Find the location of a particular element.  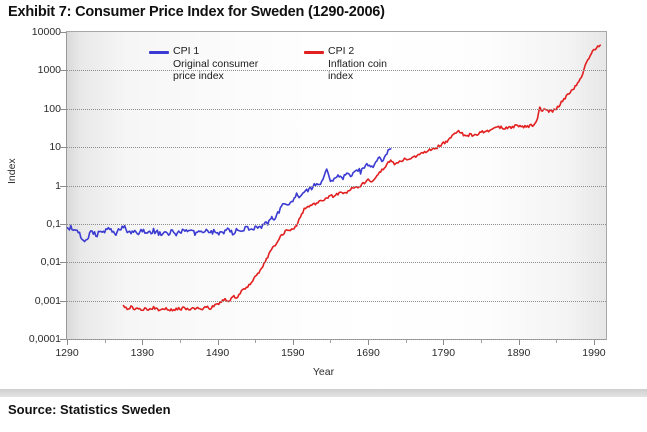

x-tick-label: 1990 is located at coordinates (594, 353).